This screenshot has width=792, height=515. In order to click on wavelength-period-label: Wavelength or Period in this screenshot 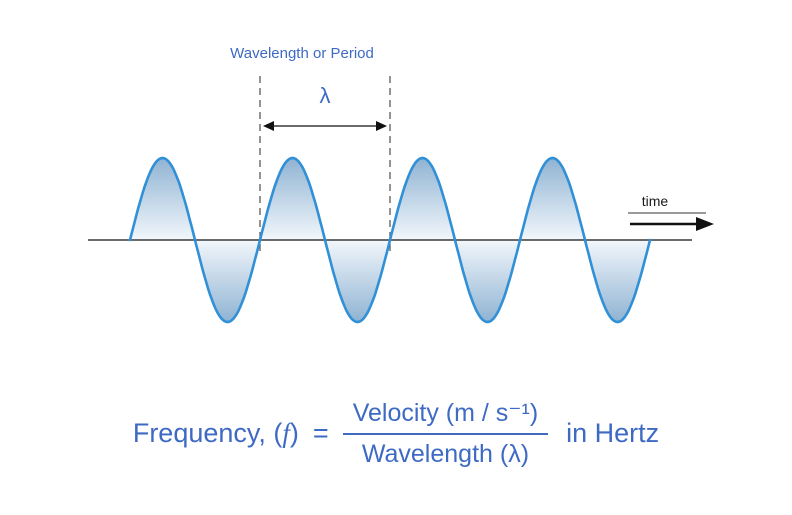, I will do `click(302, 53)`.